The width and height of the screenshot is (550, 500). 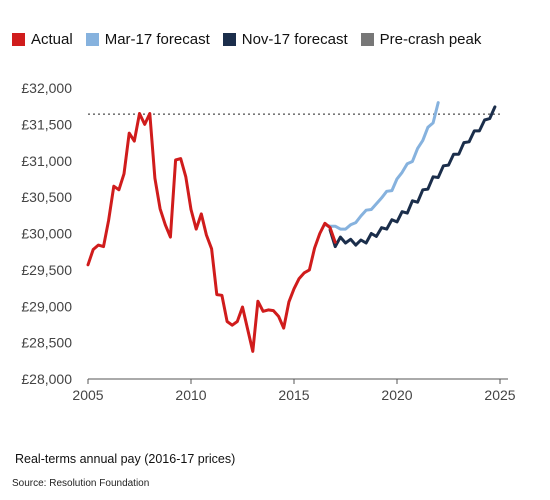 I want to click on legend-label-pre-crash-peak: Pre-crash peak, so click(x=430, y=39).